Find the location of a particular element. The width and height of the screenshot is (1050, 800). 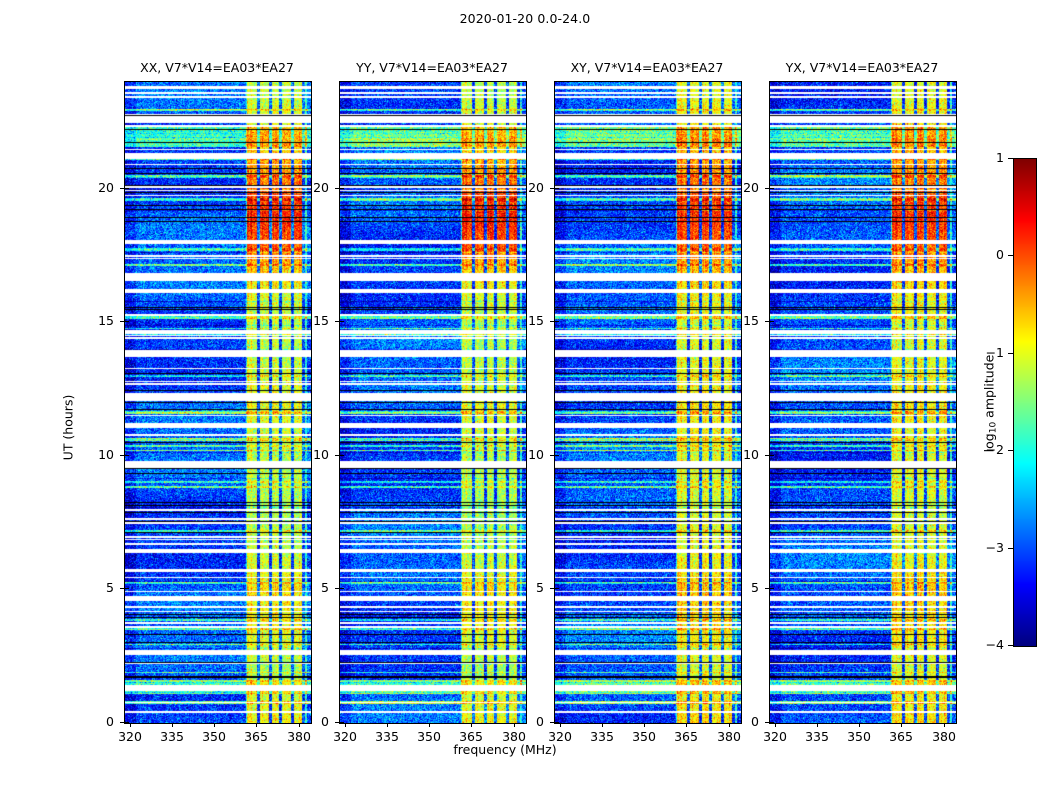

colorbar-tick-label: −1 is located at coordinates (994, 352).